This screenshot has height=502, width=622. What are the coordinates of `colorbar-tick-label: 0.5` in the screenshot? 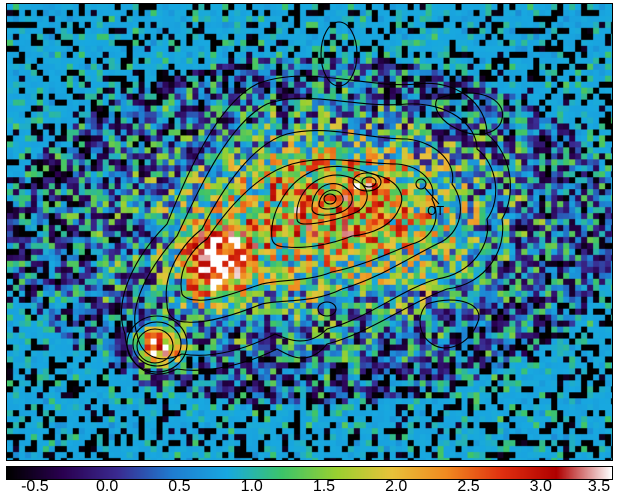 It's located at (179, 486).